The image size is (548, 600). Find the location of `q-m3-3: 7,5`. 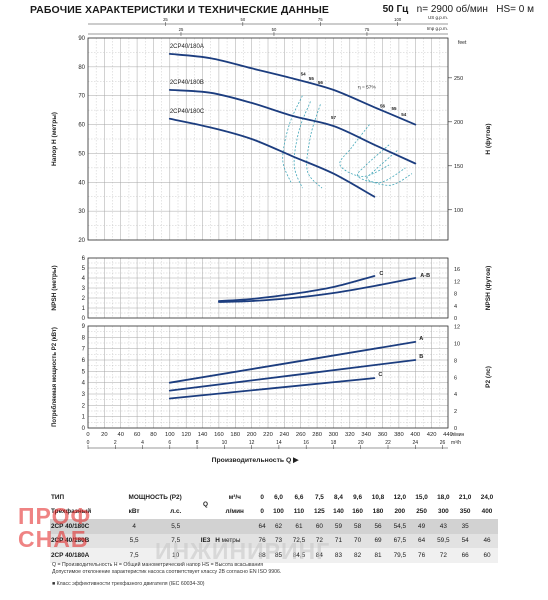

q-m3-3: 7,5 is located at coordinates (319, 497).